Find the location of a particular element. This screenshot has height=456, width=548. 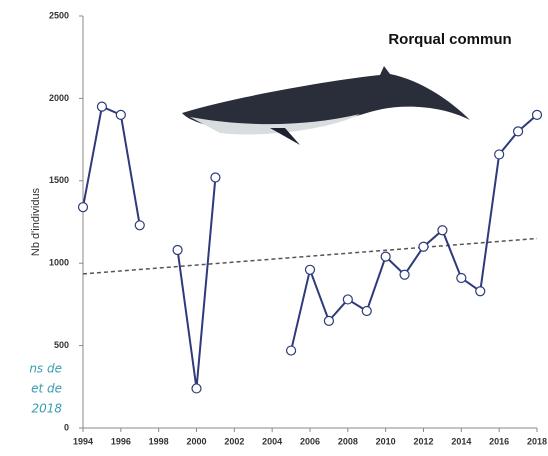

x-tick-label: 1994 is located at coordinates (83, 441).